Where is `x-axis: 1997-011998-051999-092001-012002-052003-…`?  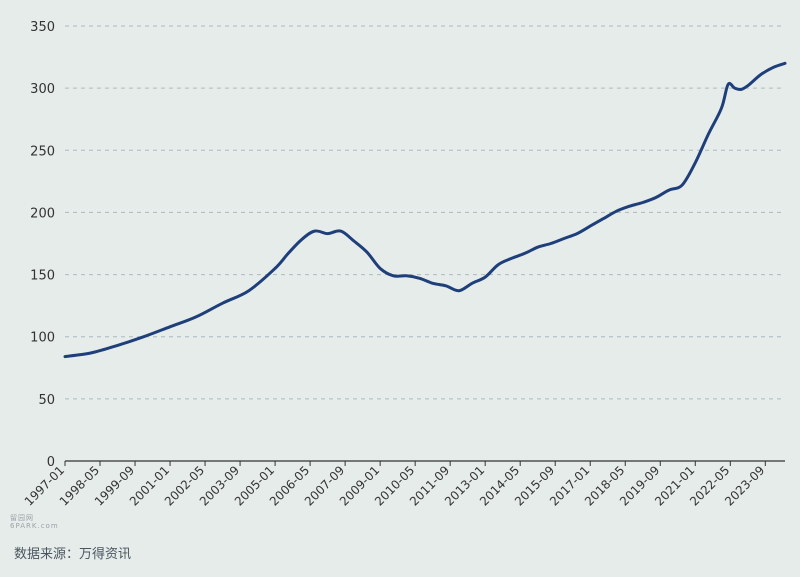 x-axis: 1997-011998-051999-092001-012002-052003-… is located at coordinates (403, 484).